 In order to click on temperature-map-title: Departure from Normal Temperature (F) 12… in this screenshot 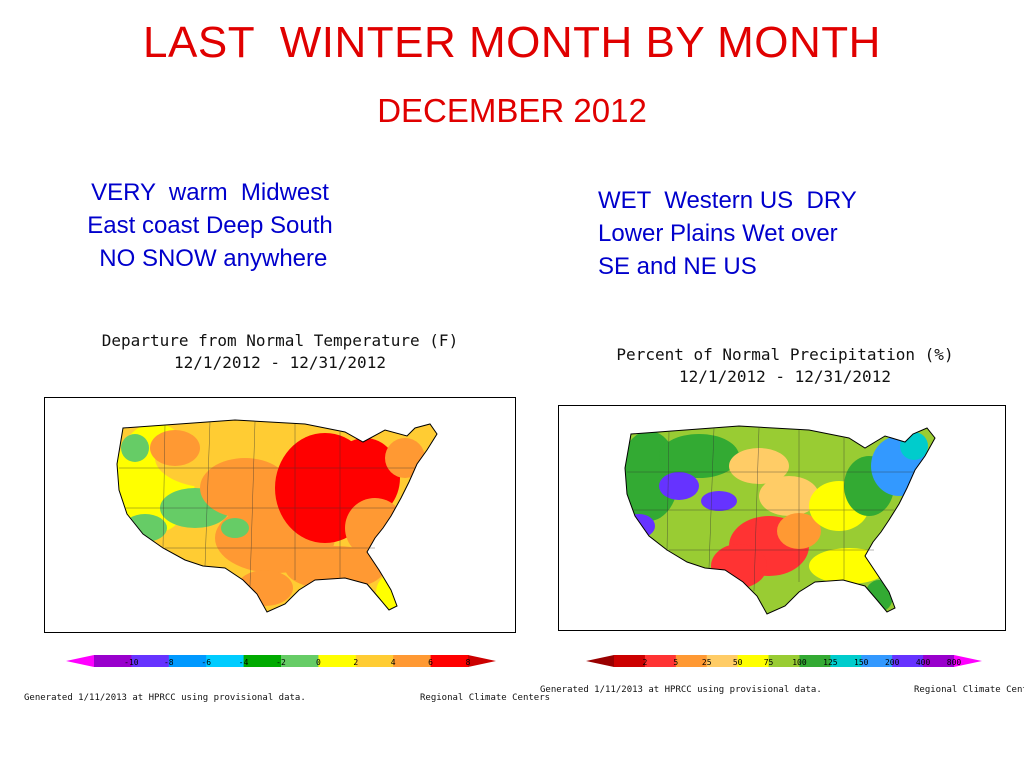, I will do `click(280, 352)`.